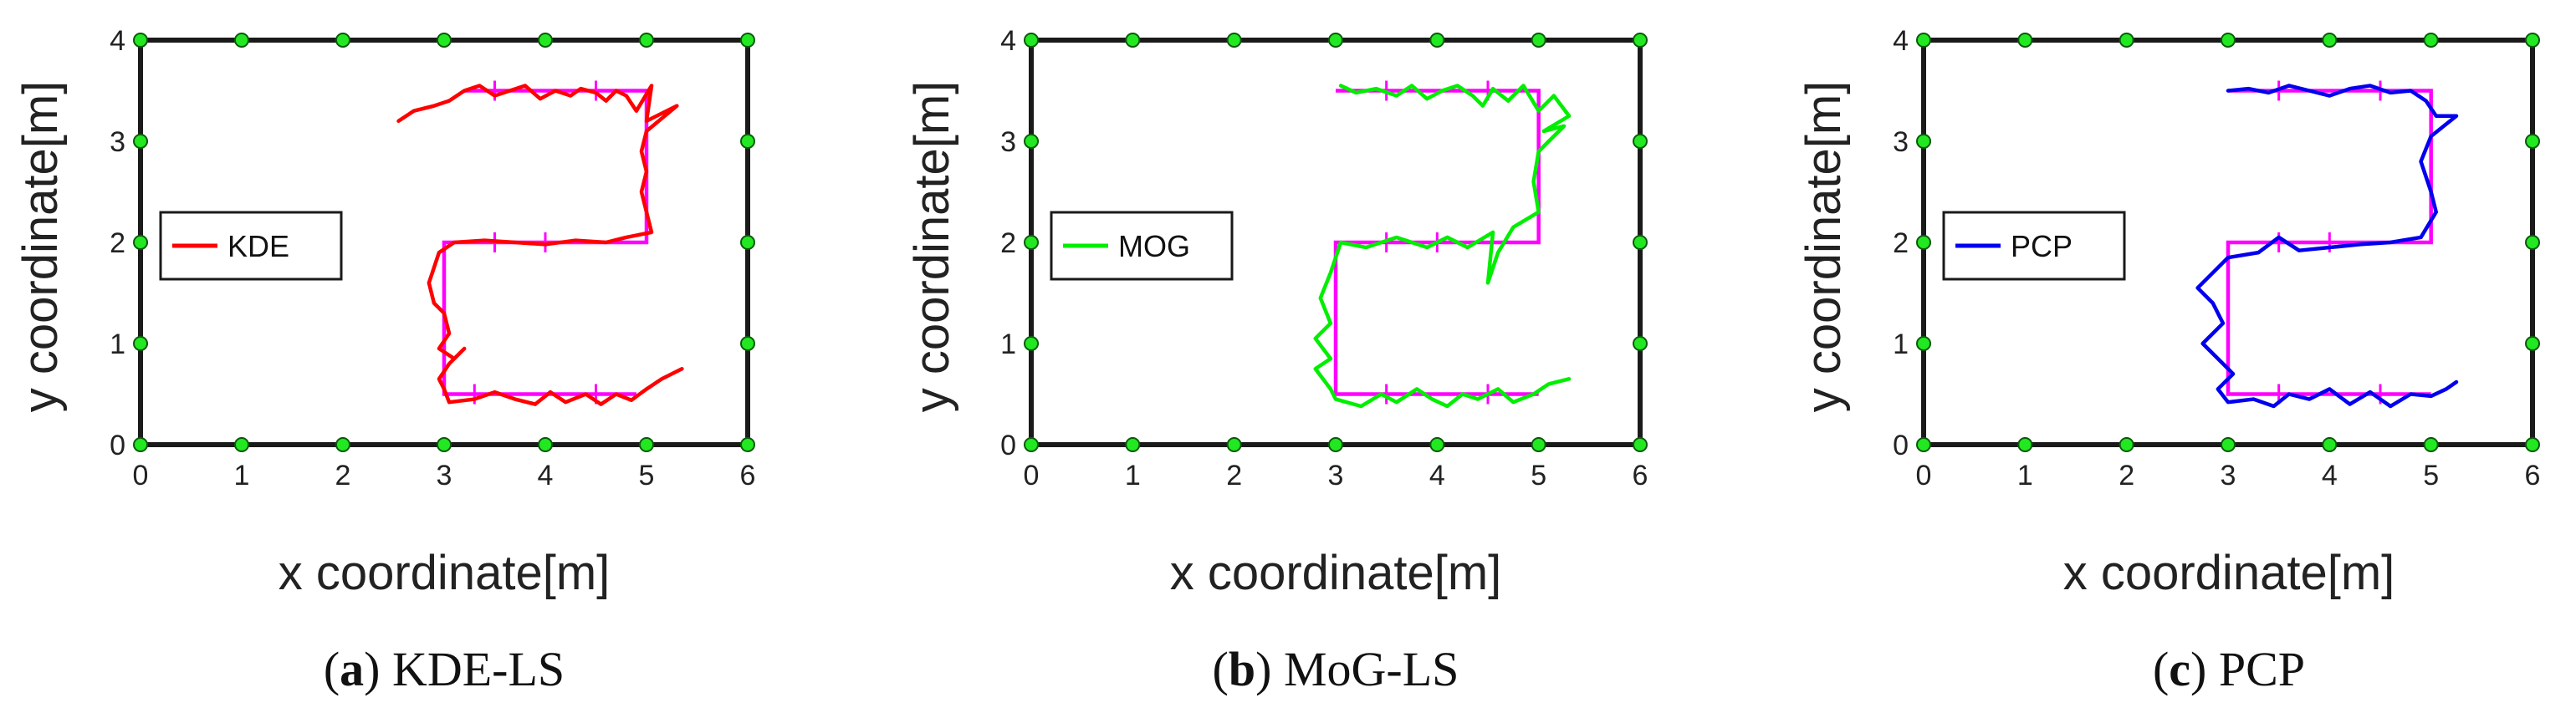 This screenshot has height=718, width=2576. Describe the element at coordinates (258, 246) in the screenshot. I see `panel-a-legend-label: KDE` at that location.